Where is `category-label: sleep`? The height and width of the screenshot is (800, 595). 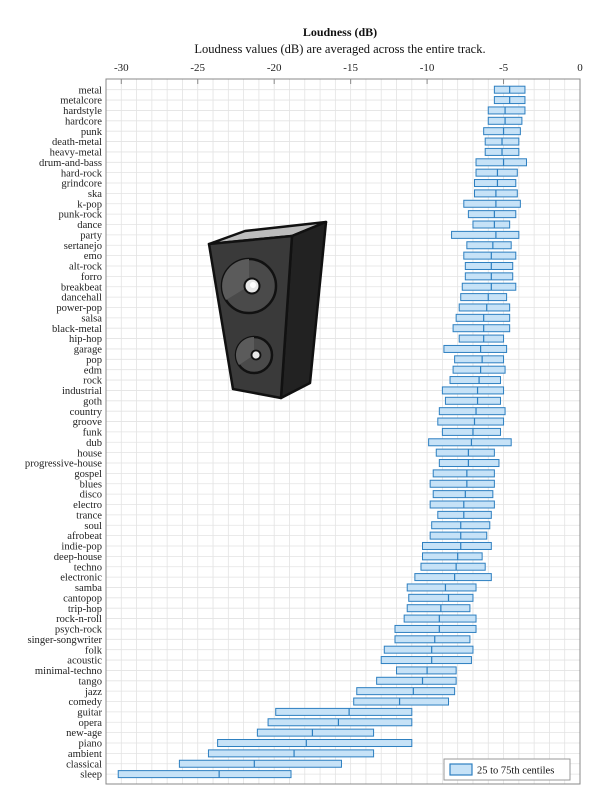 category-label: sleep is located at coordinates (91, 775).